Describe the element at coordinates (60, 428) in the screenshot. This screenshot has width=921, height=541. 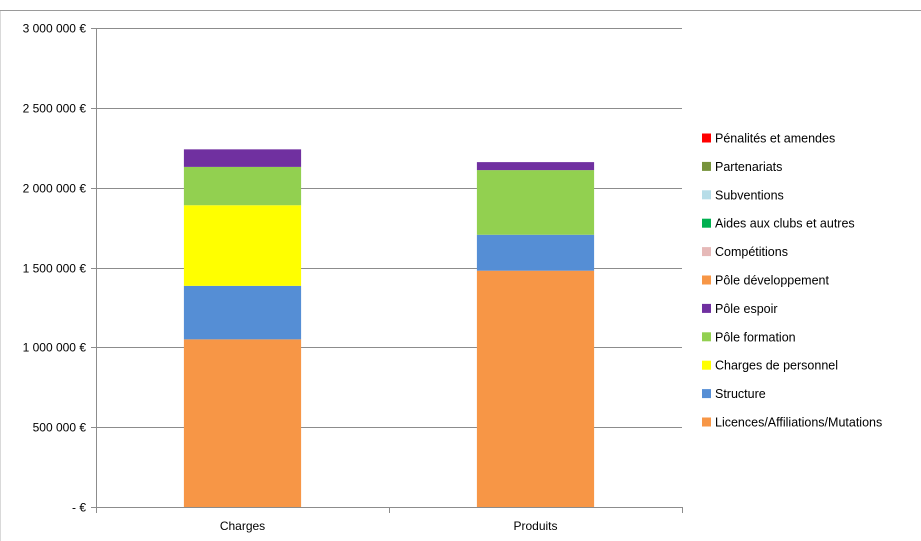
I see `y-tick-label: 500 000 €` at that location.